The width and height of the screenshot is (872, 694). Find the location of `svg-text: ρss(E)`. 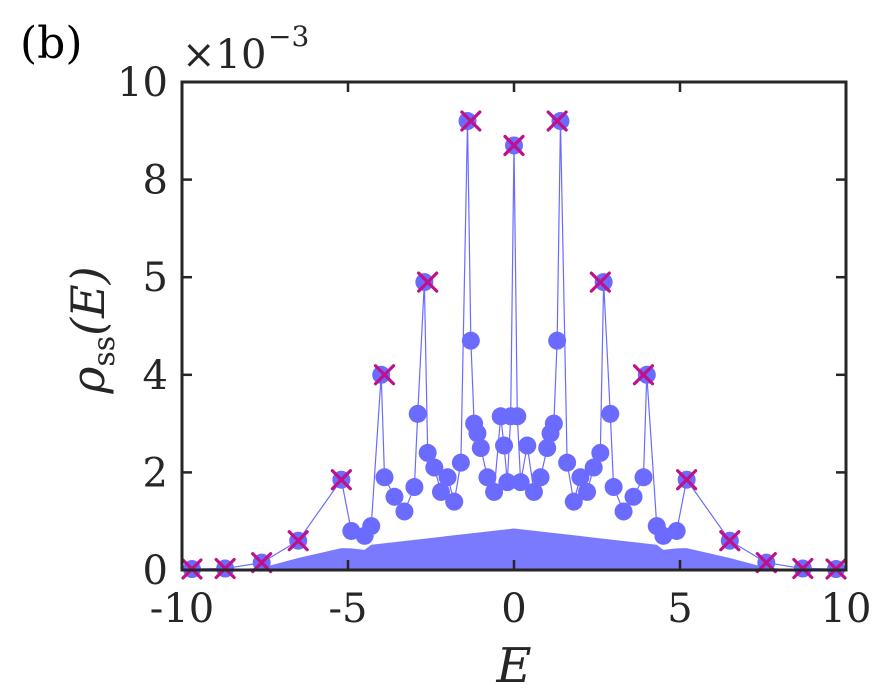

svg-text: ρss(E) is located at coordinates (91, 330).